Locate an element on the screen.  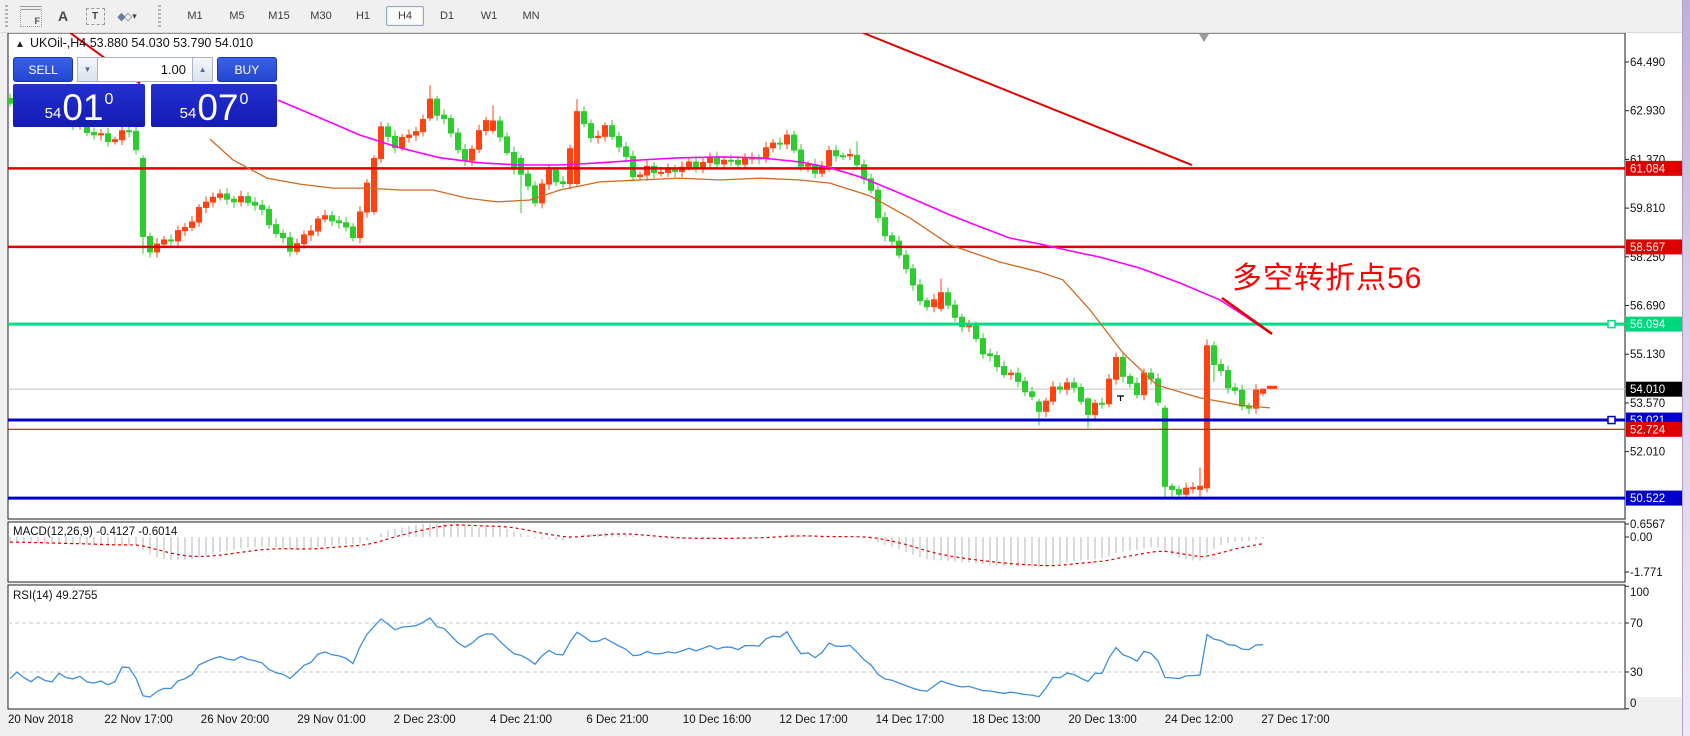
tab-timeframe-d1: D1 is located at coordinates (447, 16).